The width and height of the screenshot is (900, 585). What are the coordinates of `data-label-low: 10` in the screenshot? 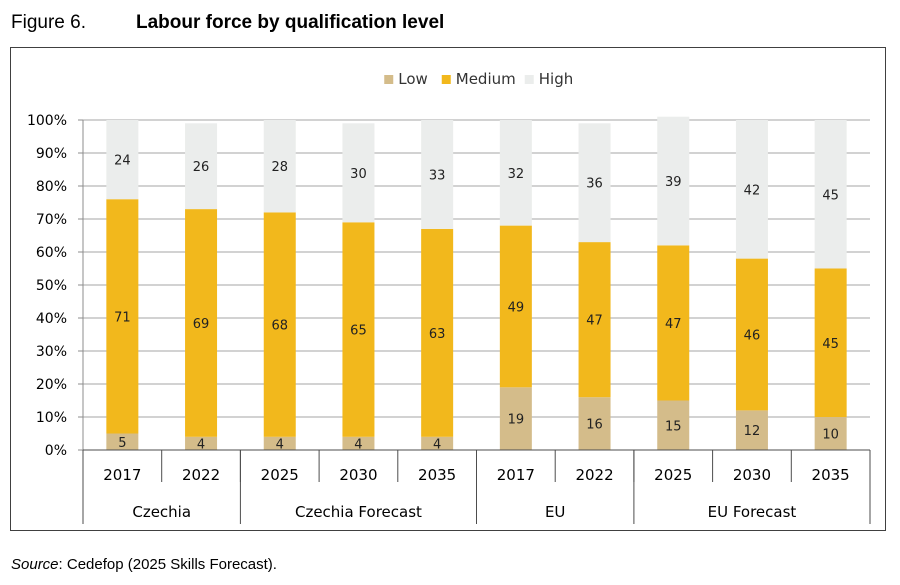 It's located at (830, 435).